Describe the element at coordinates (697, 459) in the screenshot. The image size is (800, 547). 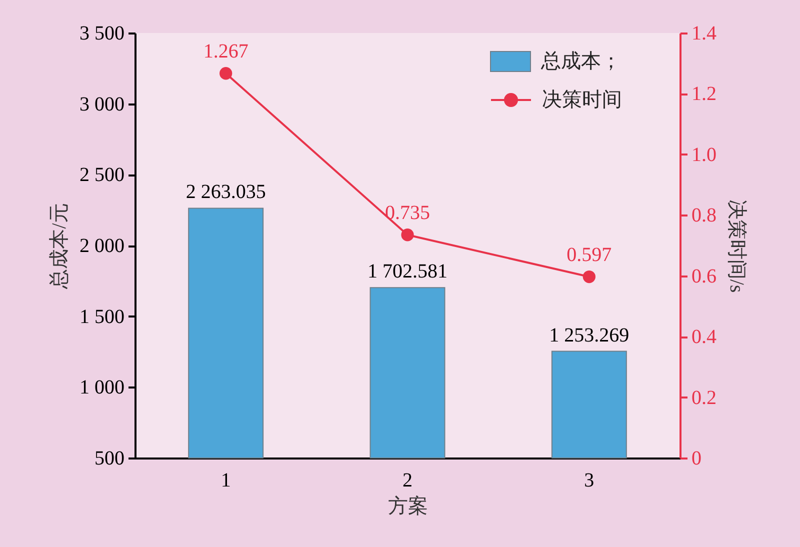
I see `y2-tick-label: 0` at that location.